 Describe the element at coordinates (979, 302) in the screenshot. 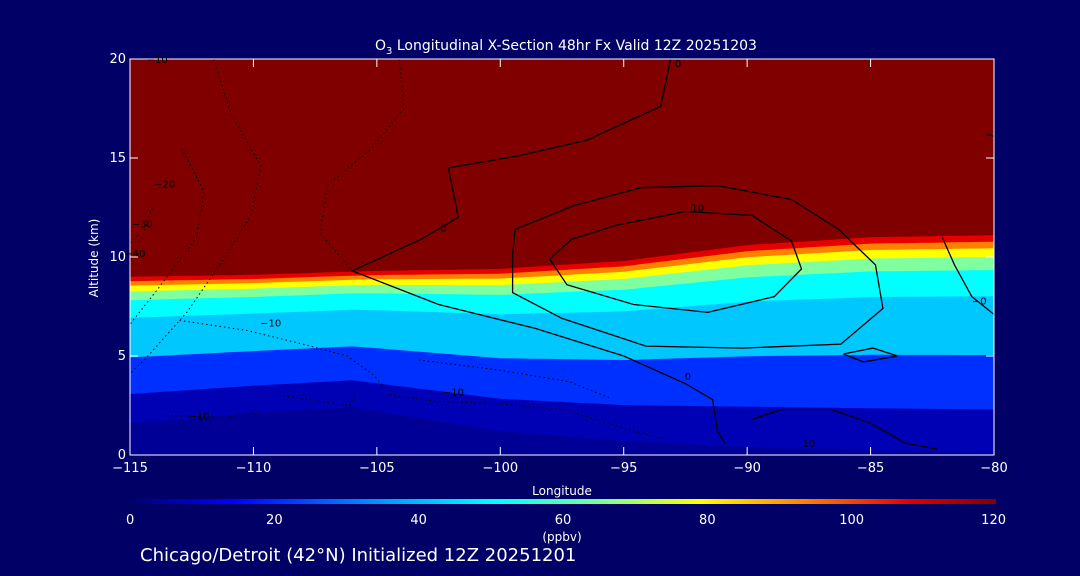

I see `contour-label: −0` at that location.